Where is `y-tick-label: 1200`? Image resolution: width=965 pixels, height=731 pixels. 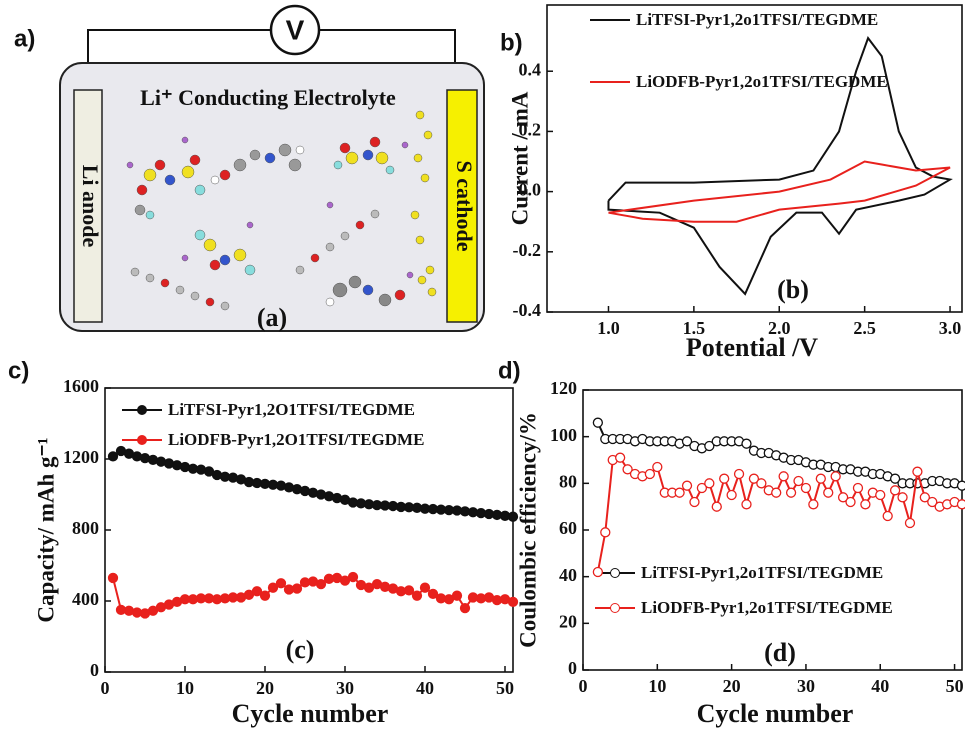
y-tick-label: 1200 is located at coordinates (81, 457).